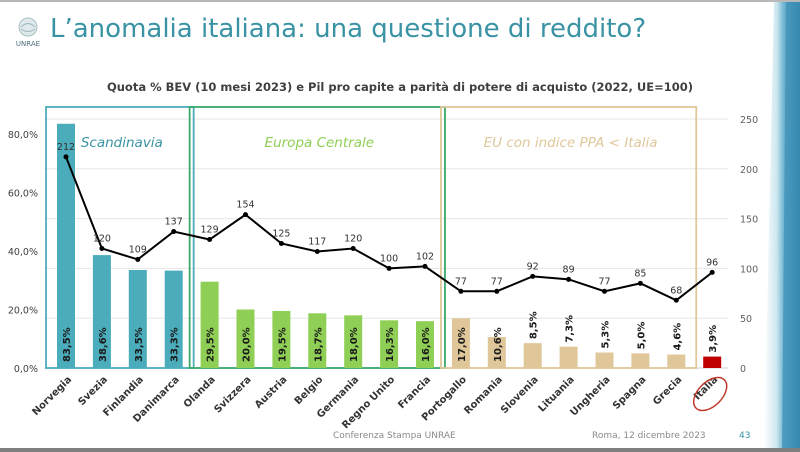 The width and height of the screenshot is (800, 452). Describe the element at coordinates (749, 220) in the screenshot. I see `right-axis-tick-label: 150` at that location.